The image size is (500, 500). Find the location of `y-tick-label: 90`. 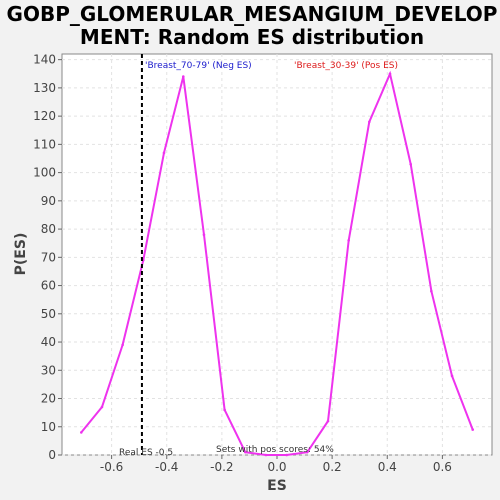

y-tick-label: 90 is located at coordinates (48, 201).